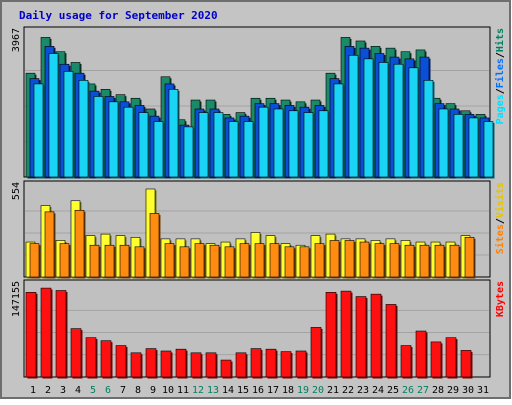 This screenshot has height=405, width=512. Describe the element at coordinates (168, 390) in the screenshot. I see `day-label-10: 10` at that location.